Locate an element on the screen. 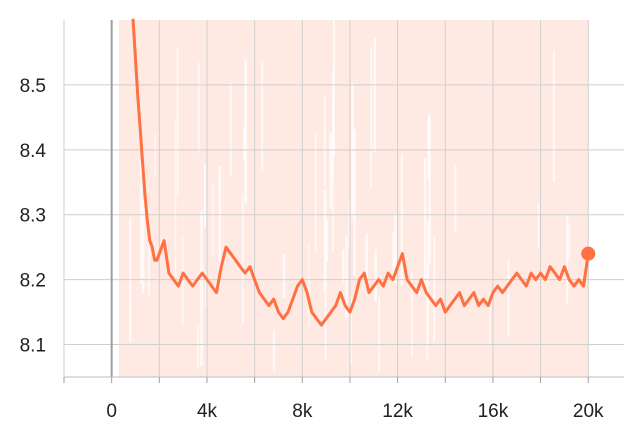 This screenshot has height=426, width=637. y-tick-label: 8.3 is located at coordinates (33, 216).